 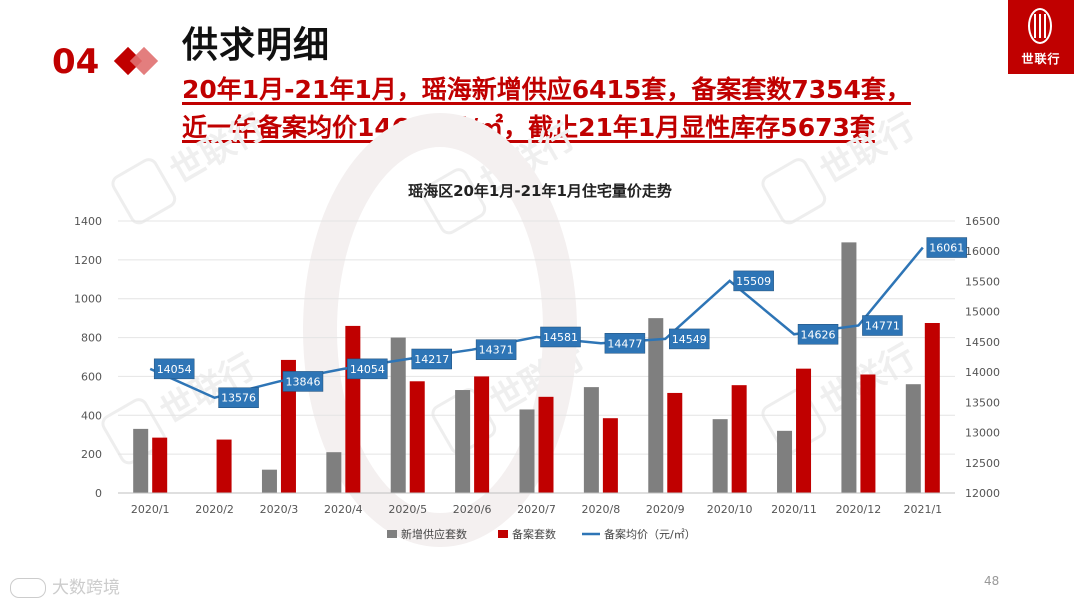 I want to click on price-data-label: 14217, so click(x=431, y=359).